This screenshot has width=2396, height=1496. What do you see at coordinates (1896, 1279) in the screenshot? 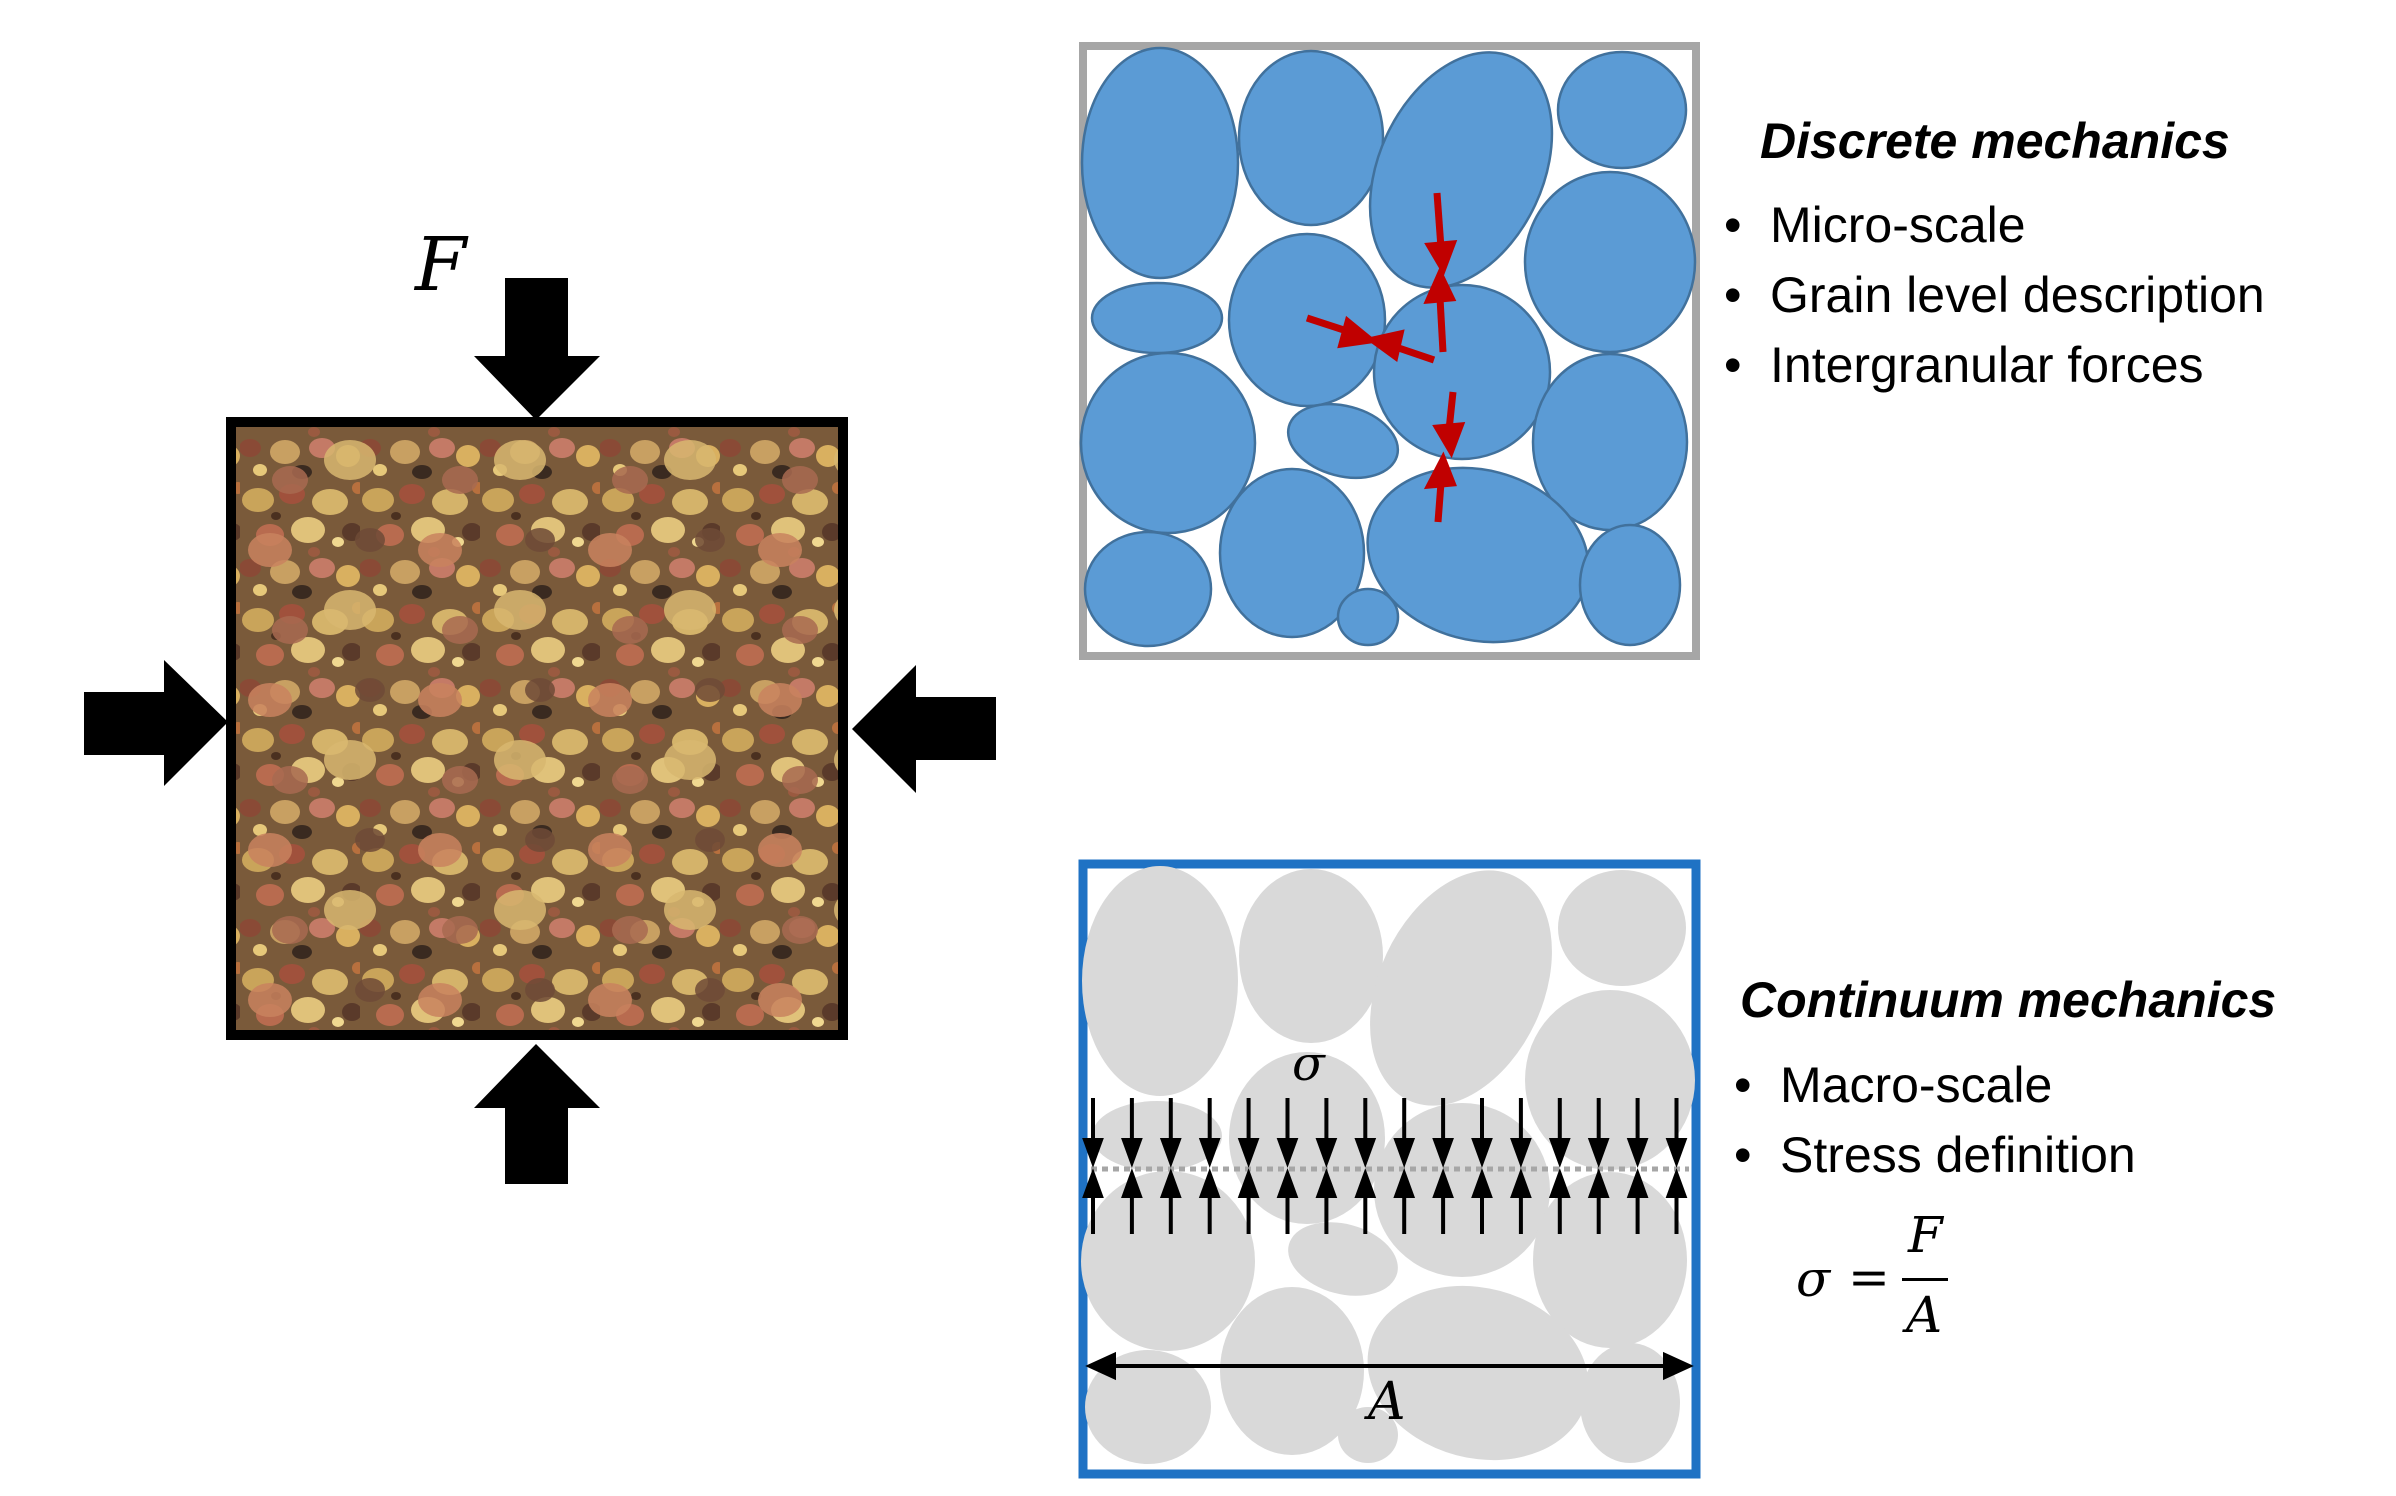
I see `stress-formula: σ = F A` at bounding box center [1896, 1279].